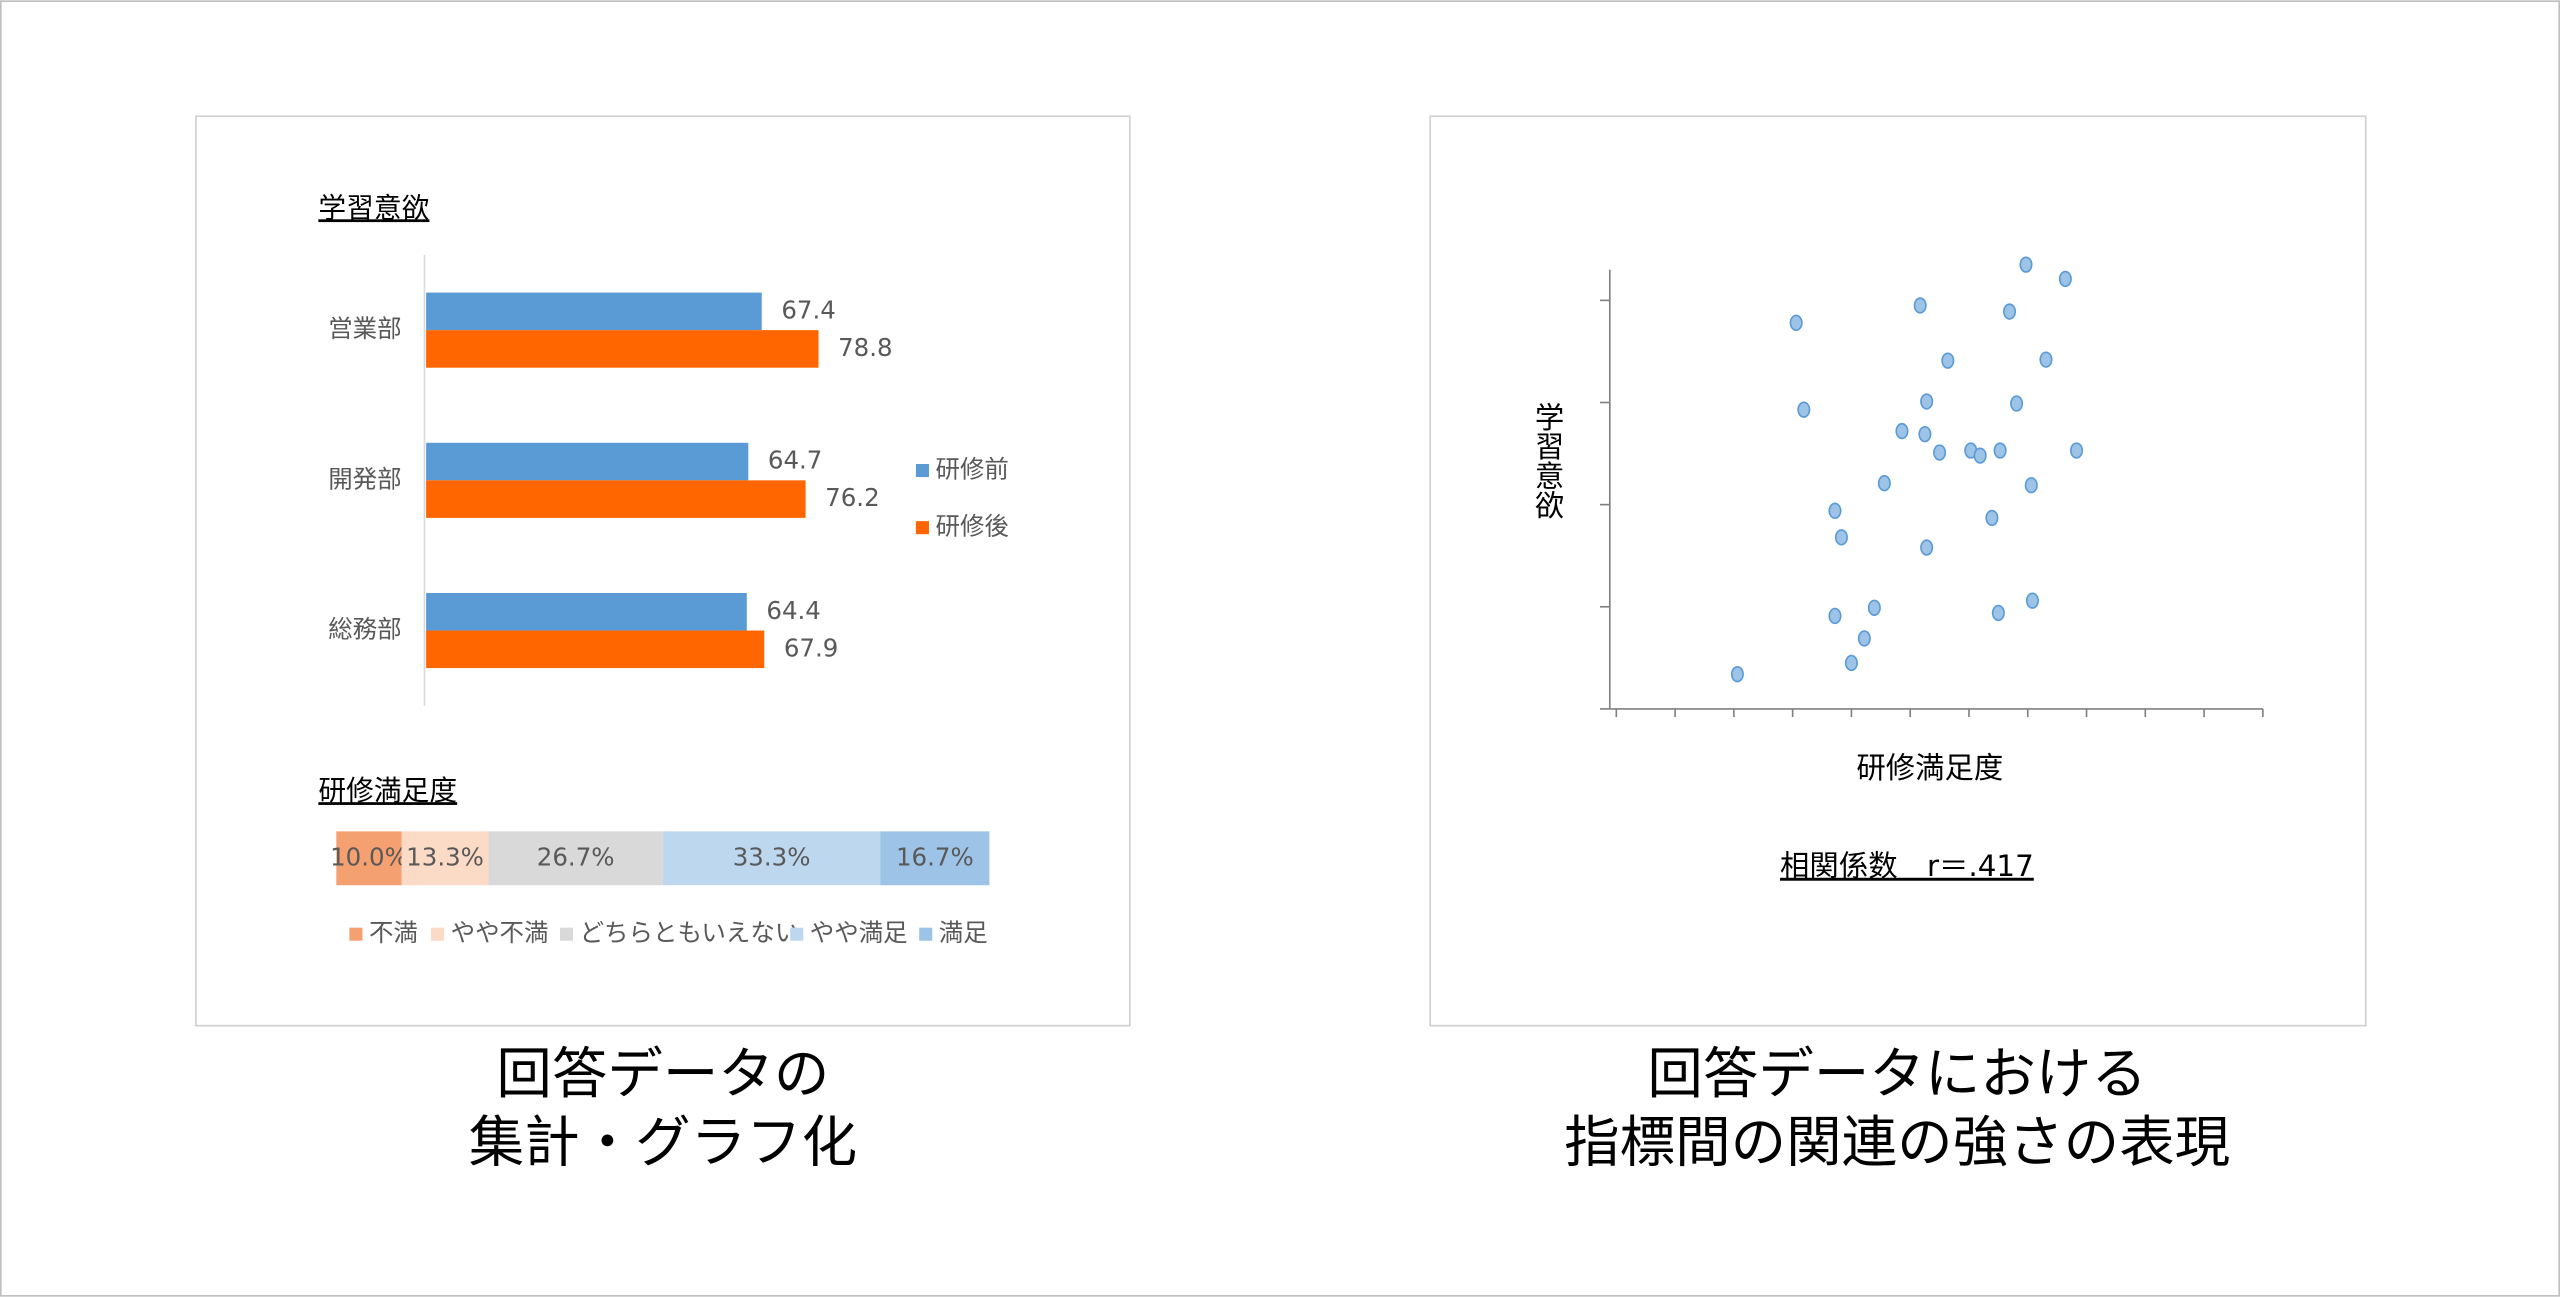  What do you see at coordinates (972, 469) in the screenshot?
I see `legend-label: 研修前` at bounding box center [972, 469].